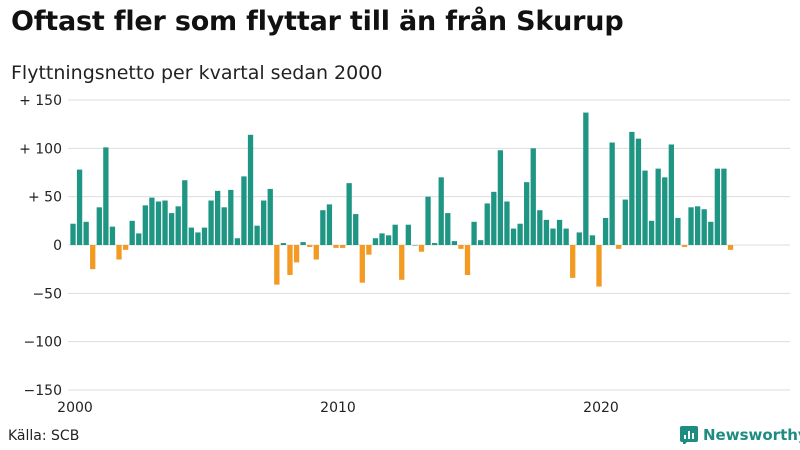 The width and height of the screenshot is (800, 450). What do you see at coordinates (533, 196) in the screenshot?
I see `bar-2017-q3` at bounding box center [533, 196].